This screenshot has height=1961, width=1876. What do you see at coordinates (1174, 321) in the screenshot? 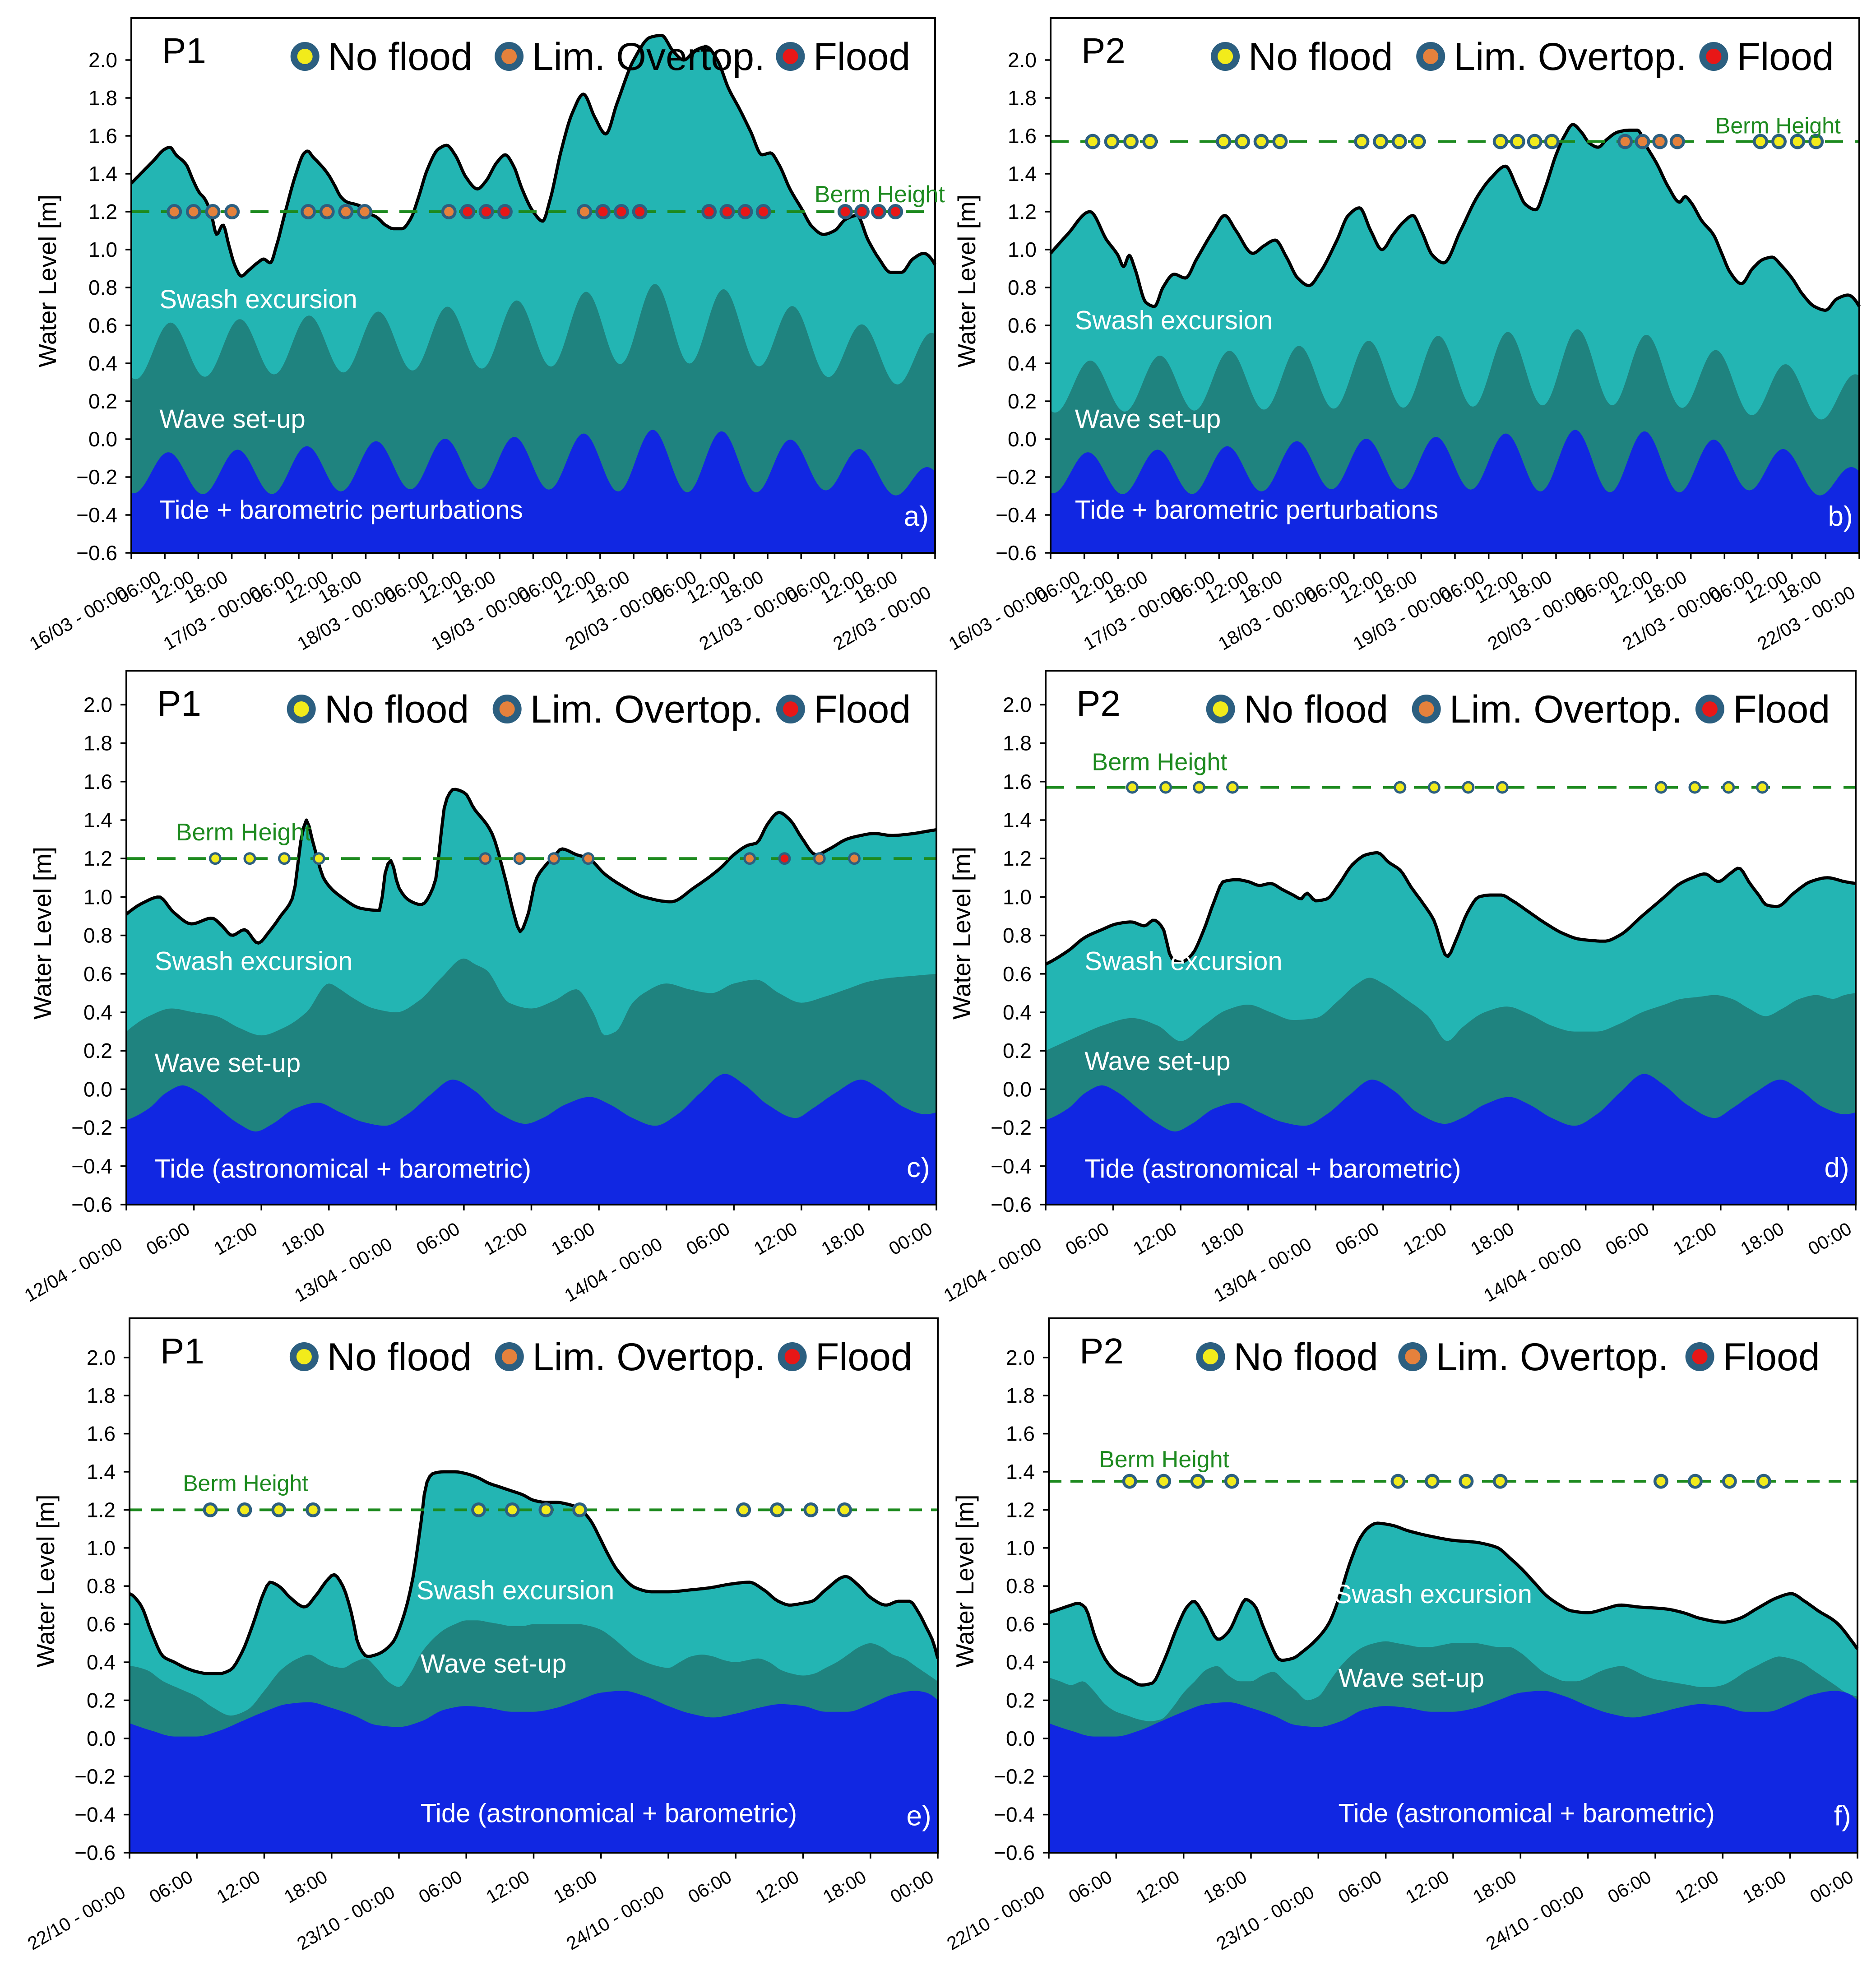
I see `svg-text: Swash excursion` at bounding box center [1174, 321].